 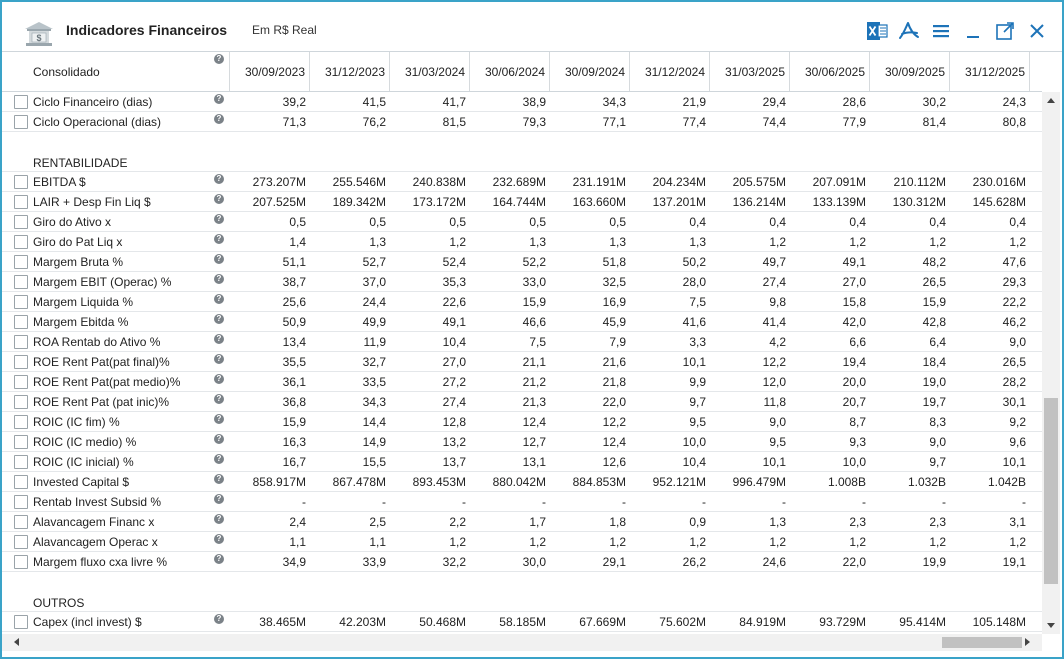 I want to click on value-cell: 1,3, so click(x=377, y=241).